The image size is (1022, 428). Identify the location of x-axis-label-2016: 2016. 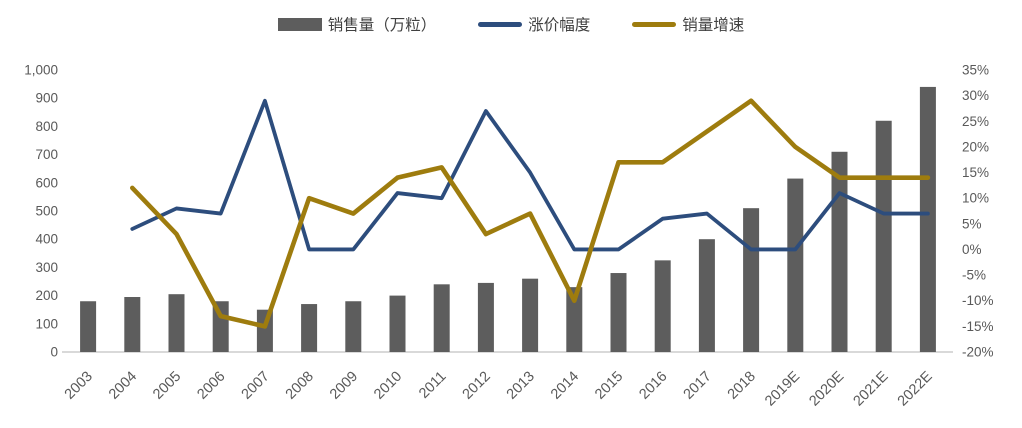
(653, 386).